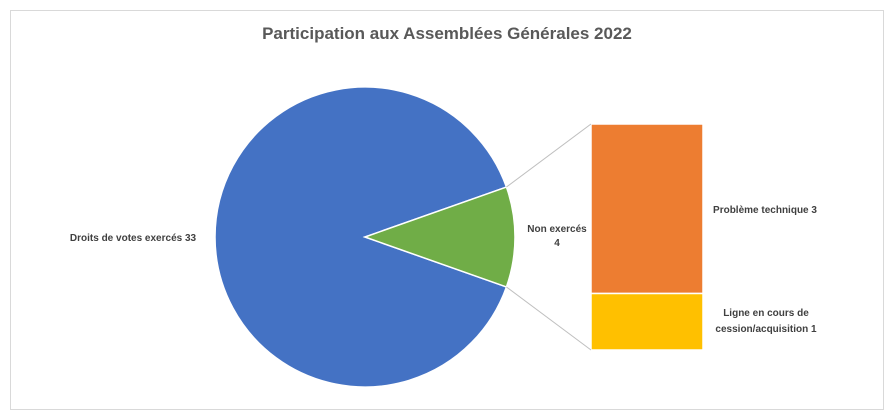  I want to click on bar-segment-probleme-technique, so click(647, 209).